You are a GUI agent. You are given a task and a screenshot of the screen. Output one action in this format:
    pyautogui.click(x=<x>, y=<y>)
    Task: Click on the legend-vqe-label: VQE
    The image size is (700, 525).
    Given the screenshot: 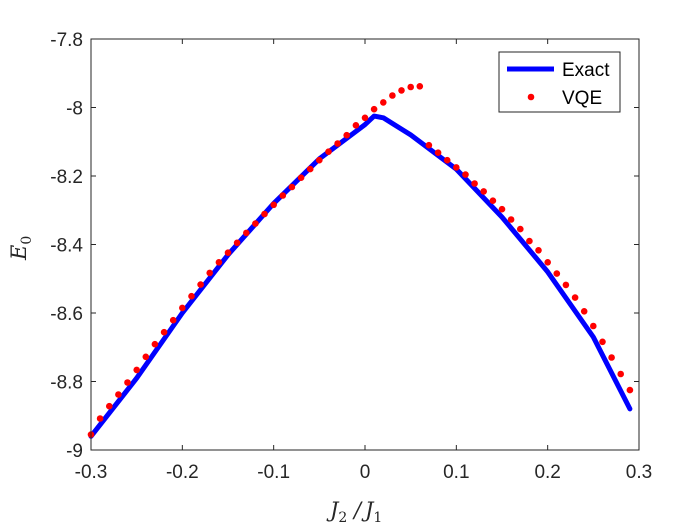 What is the action you would take?
    pyautogui.click(x=582, y=98)
    